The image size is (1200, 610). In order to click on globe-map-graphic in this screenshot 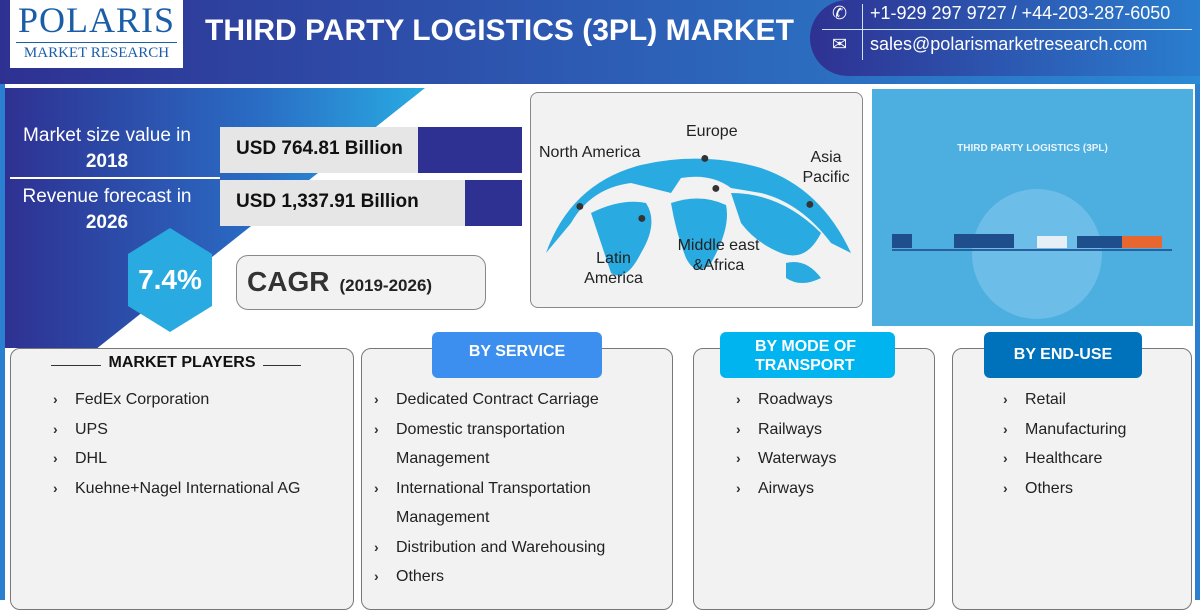, I will do `click(698, 220)`.